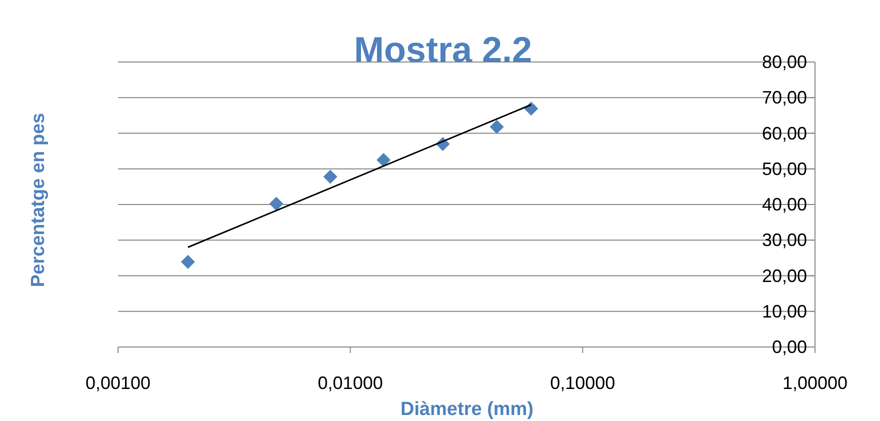 This screenshot has height=421, width=880. I want to click on y-tick-label: 20,00, so click(784, 276).